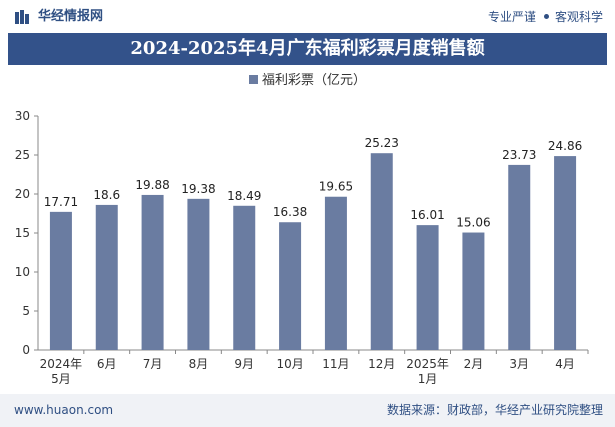 The image size is (615, 427). What do you see at coordinates (22, 272) in the screenshot?
I see `y-tick-label: 10` at bounding box center [22, 272].